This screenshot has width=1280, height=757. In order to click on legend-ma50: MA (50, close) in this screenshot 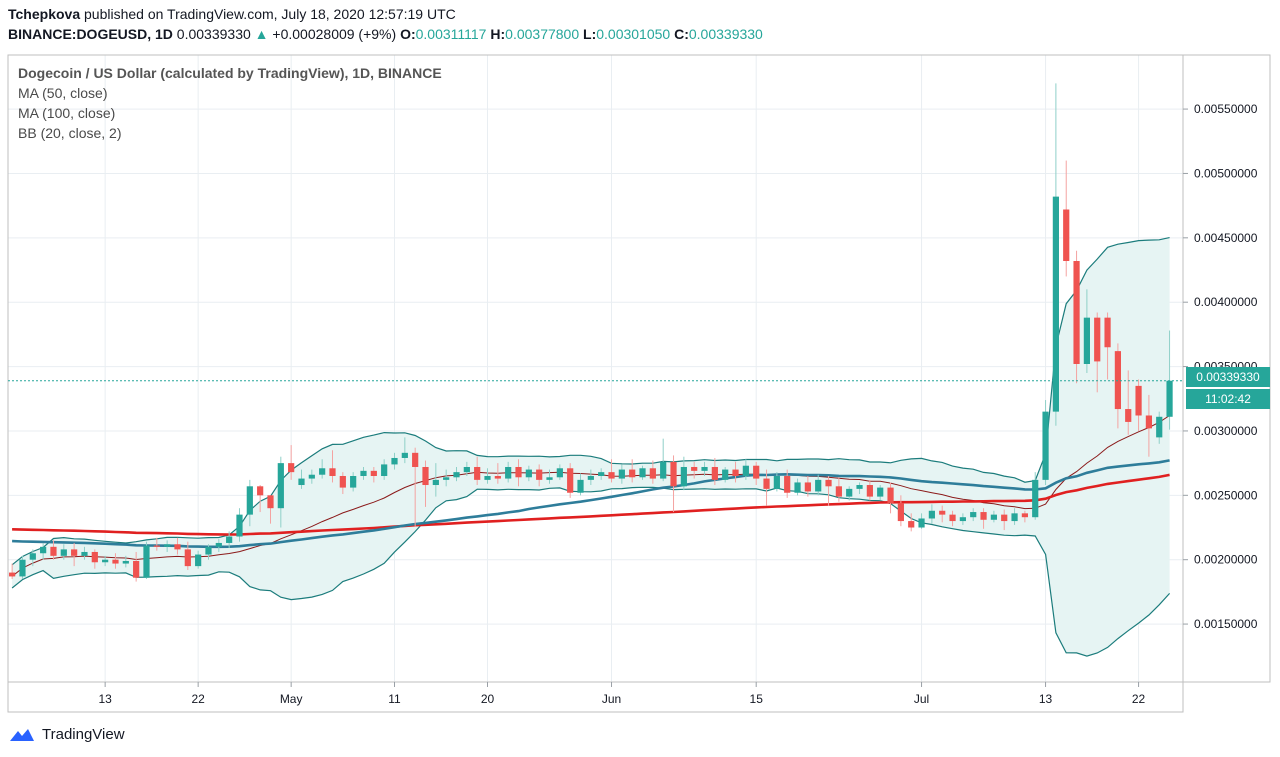, I will do `click(63, 93)`.